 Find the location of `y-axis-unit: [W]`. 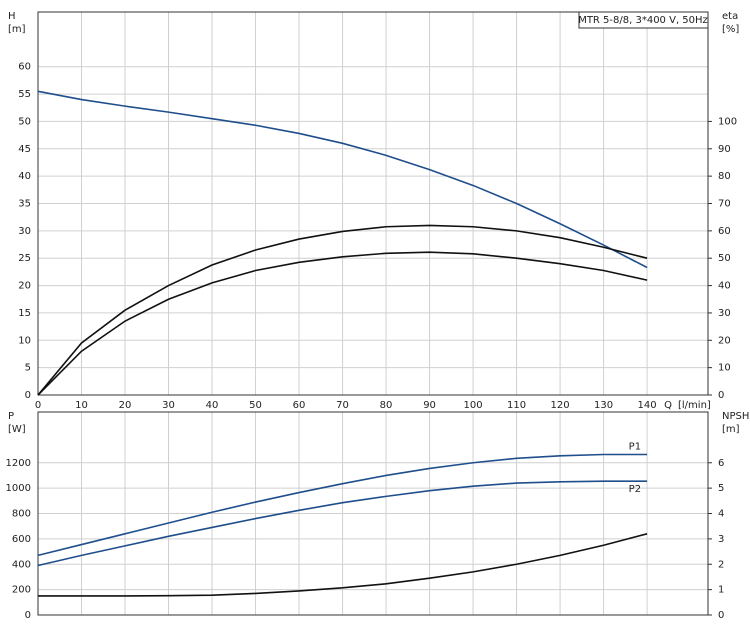

y-axis-unit: [W] is located at coordinates (17, 429).